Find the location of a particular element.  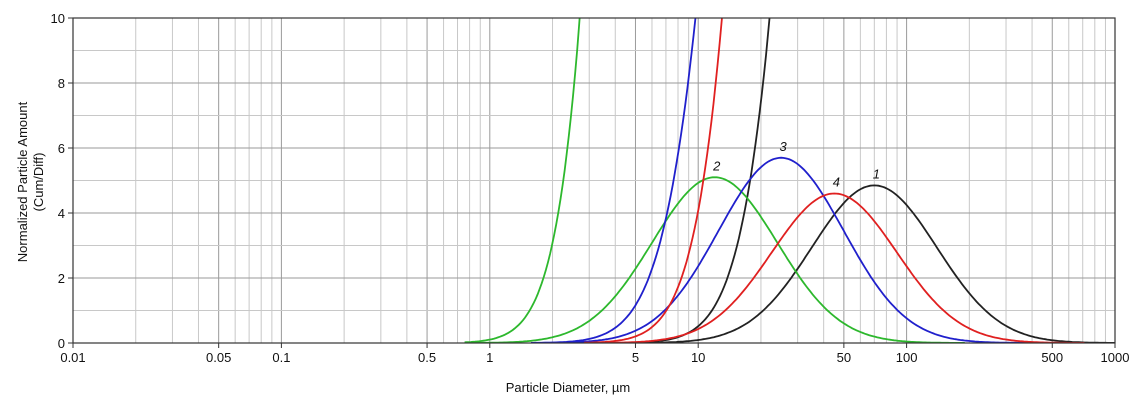

y-tick-label: 0 is located at coordinates (61, 343).